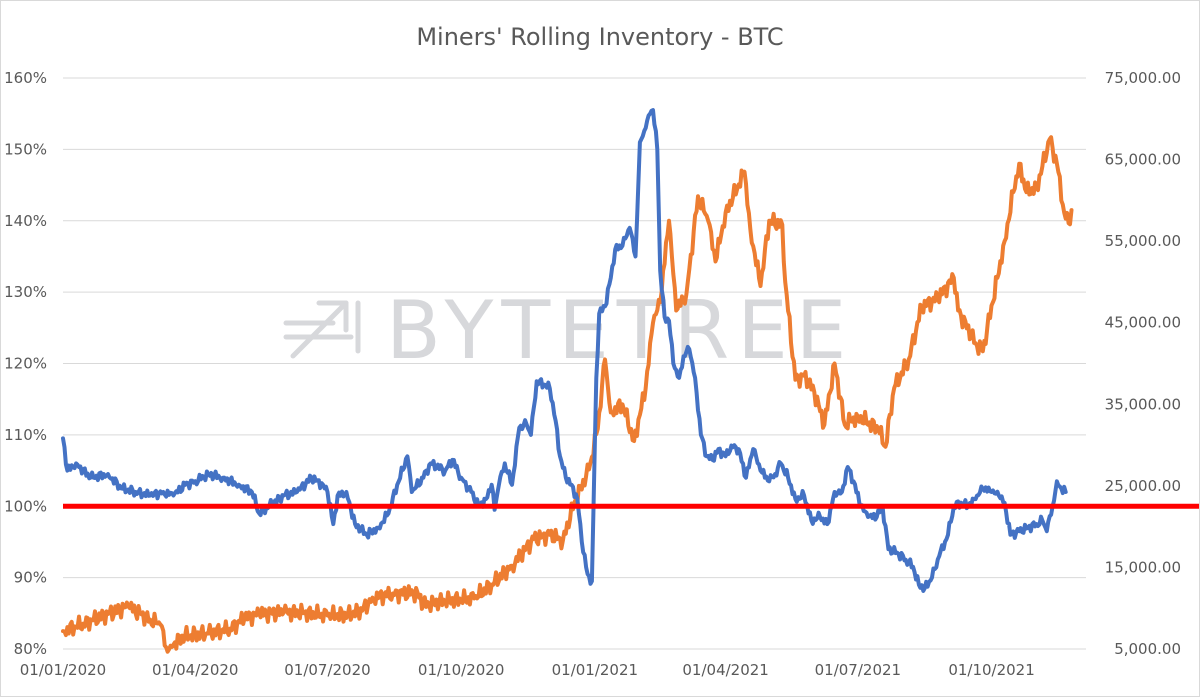  Describe the element at coordinates (25, 78) in the screenshot. I see `left-axis-tick-label: 160%` at that location.